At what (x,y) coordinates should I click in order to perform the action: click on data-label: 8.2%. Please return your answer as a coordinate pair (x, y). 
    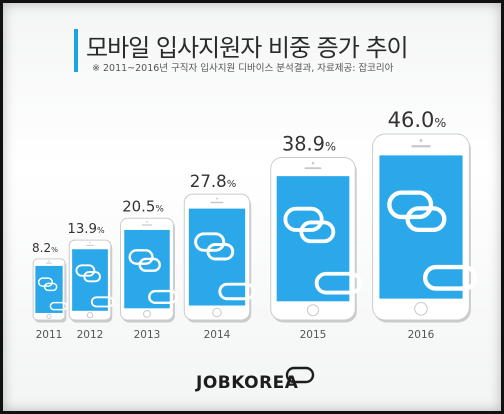
    Looking at the image, I should click on (45, 248).